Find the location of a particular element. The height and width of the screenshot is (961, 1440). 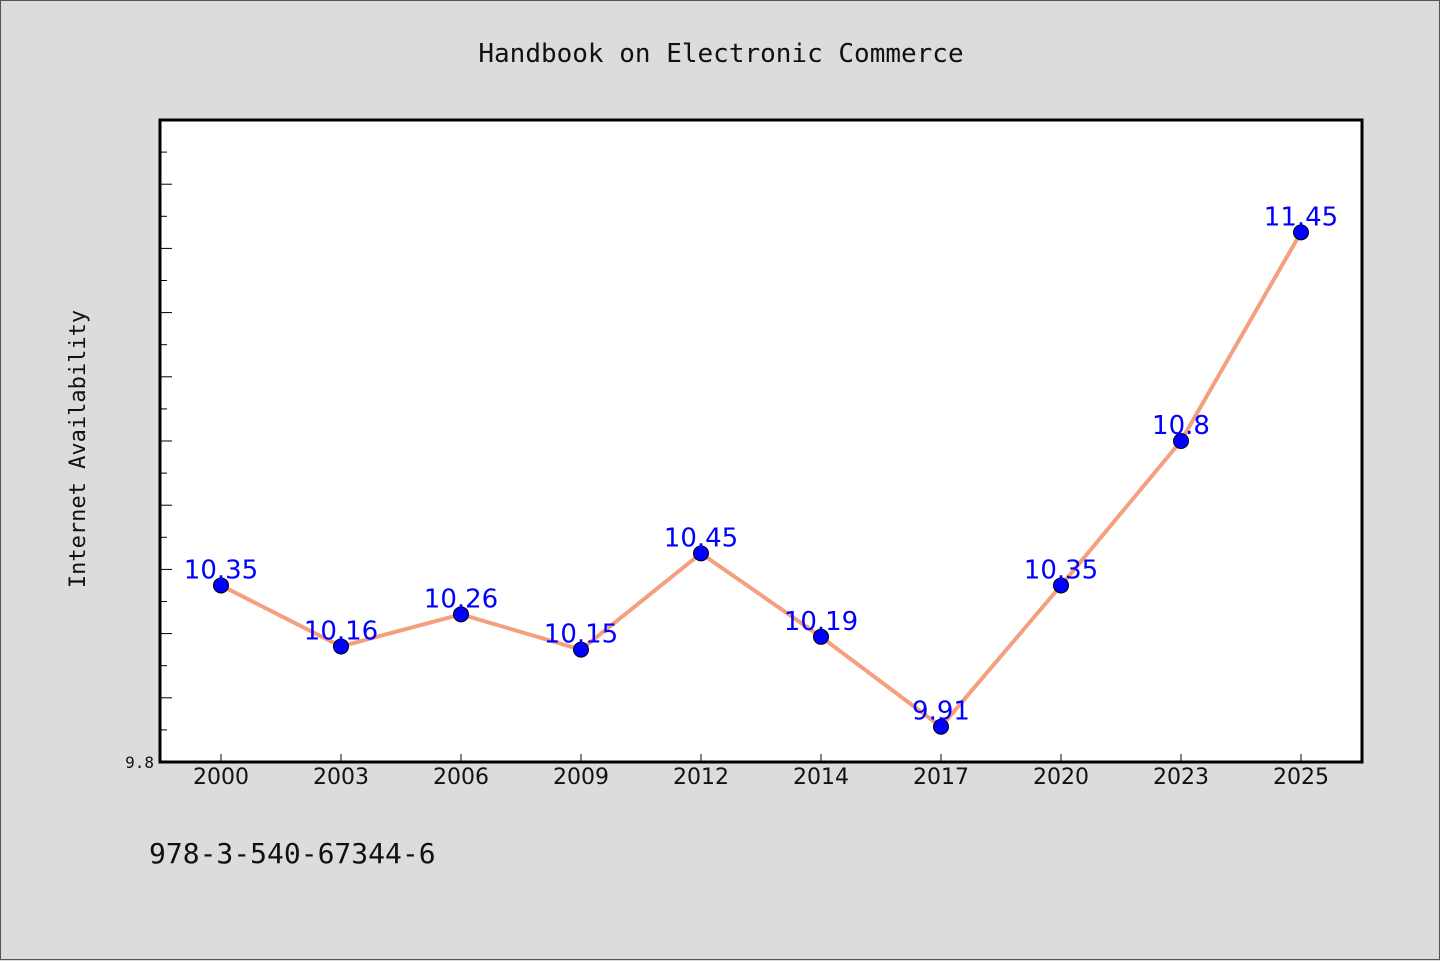

x-tick-label: 2014 is located at coordinates (821, 777).